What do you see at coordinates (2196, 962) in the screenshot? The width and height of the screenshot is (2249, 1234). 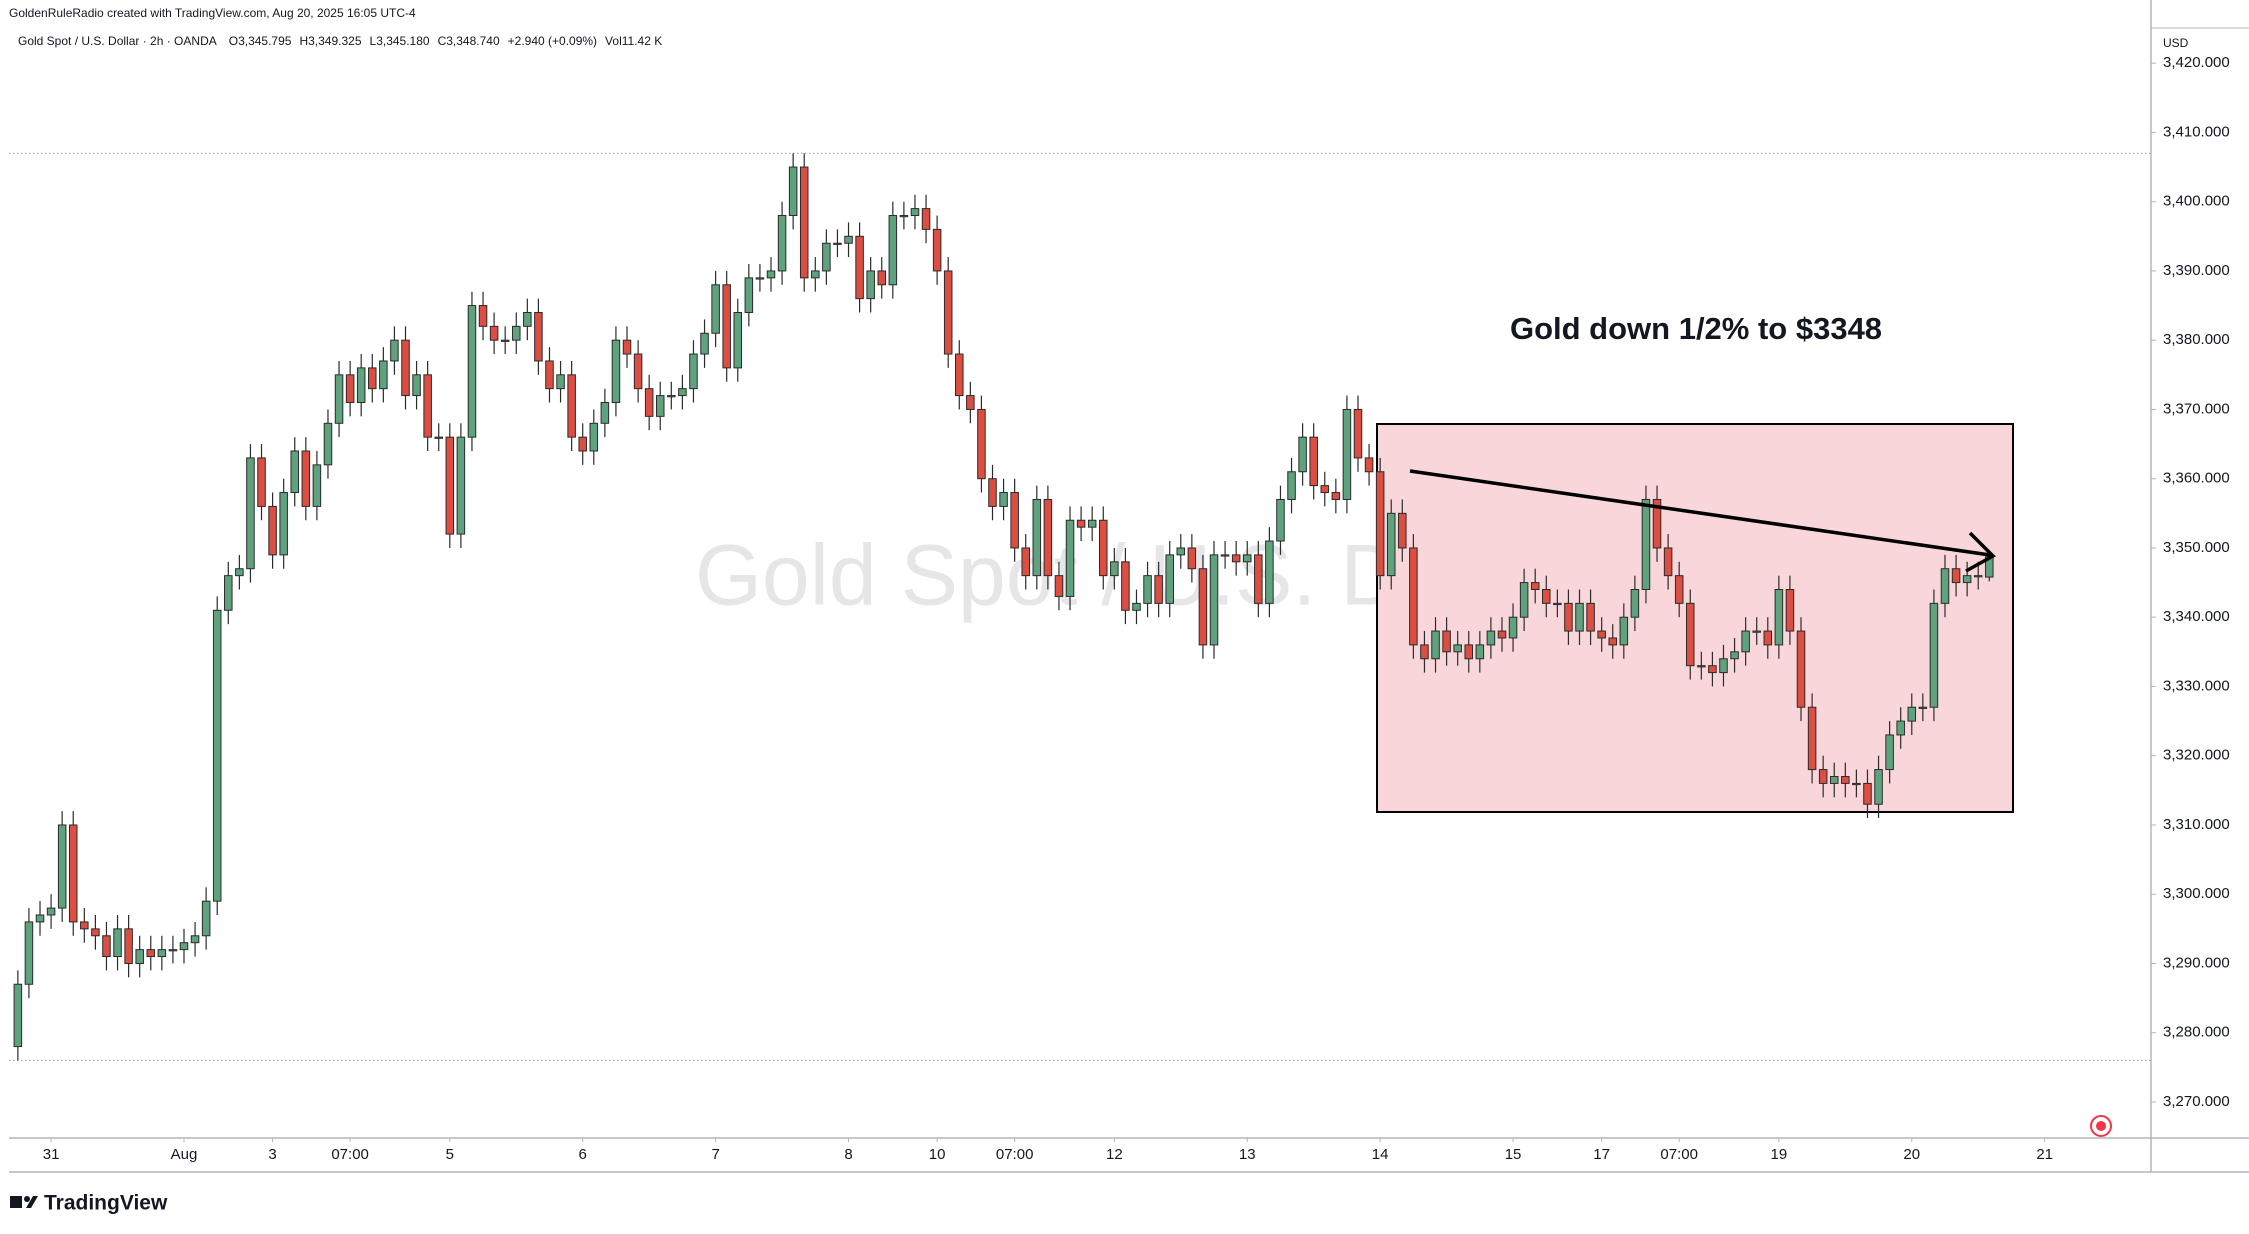 I see `y-tick-label: 3,290.000` at bounding box center [2196, 962].